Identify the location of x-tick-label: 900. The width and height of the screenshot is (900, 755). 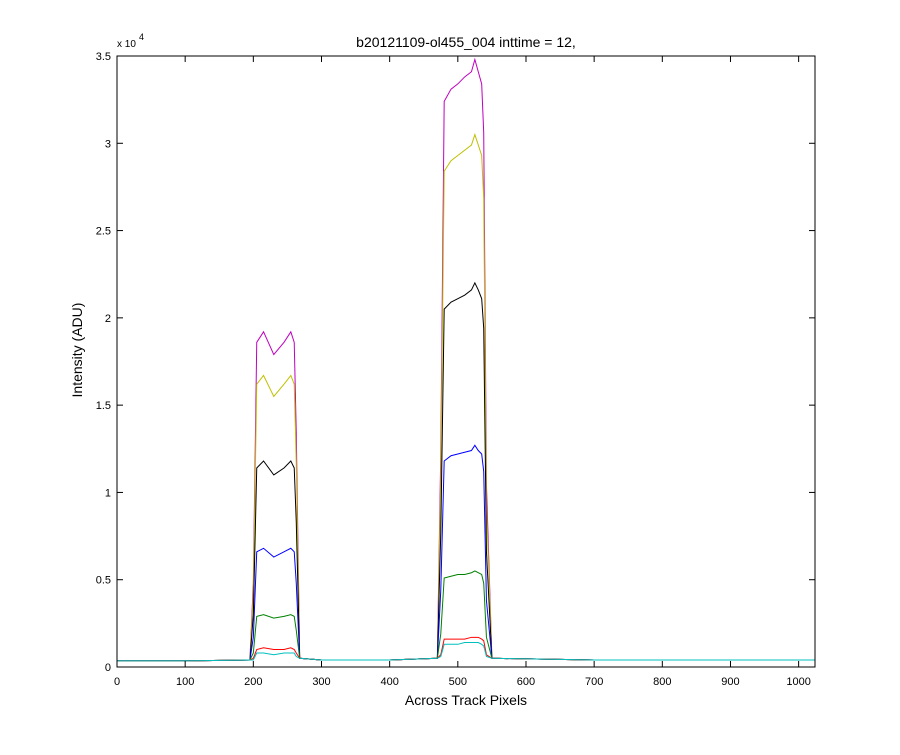
(730, 682).